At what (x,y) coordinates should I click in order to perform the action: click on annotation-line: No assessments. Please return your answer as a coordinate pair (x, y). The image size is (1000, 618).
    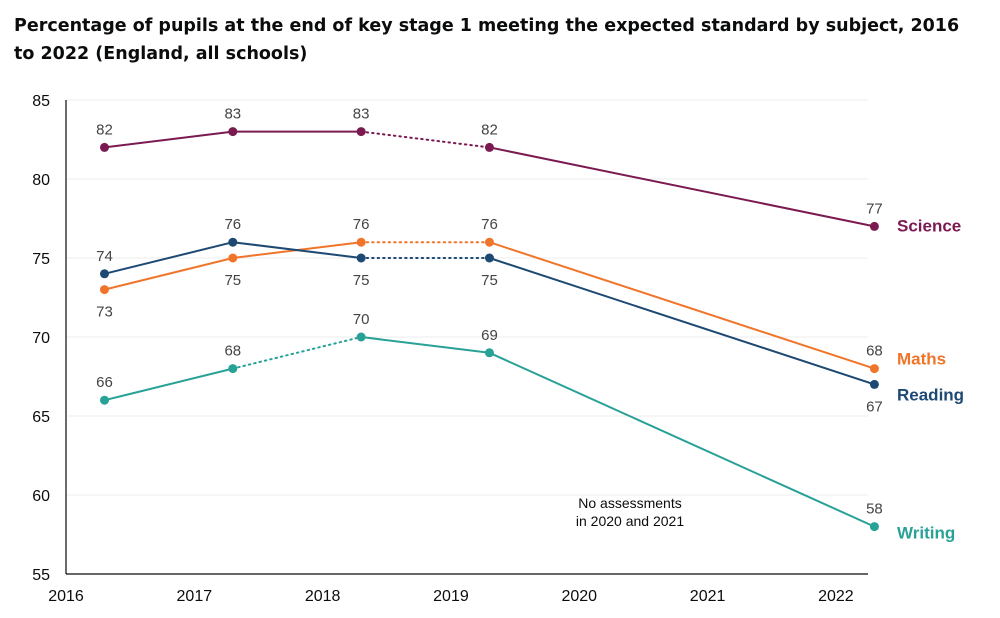
    Looking at the image, I should click on (629, 503).